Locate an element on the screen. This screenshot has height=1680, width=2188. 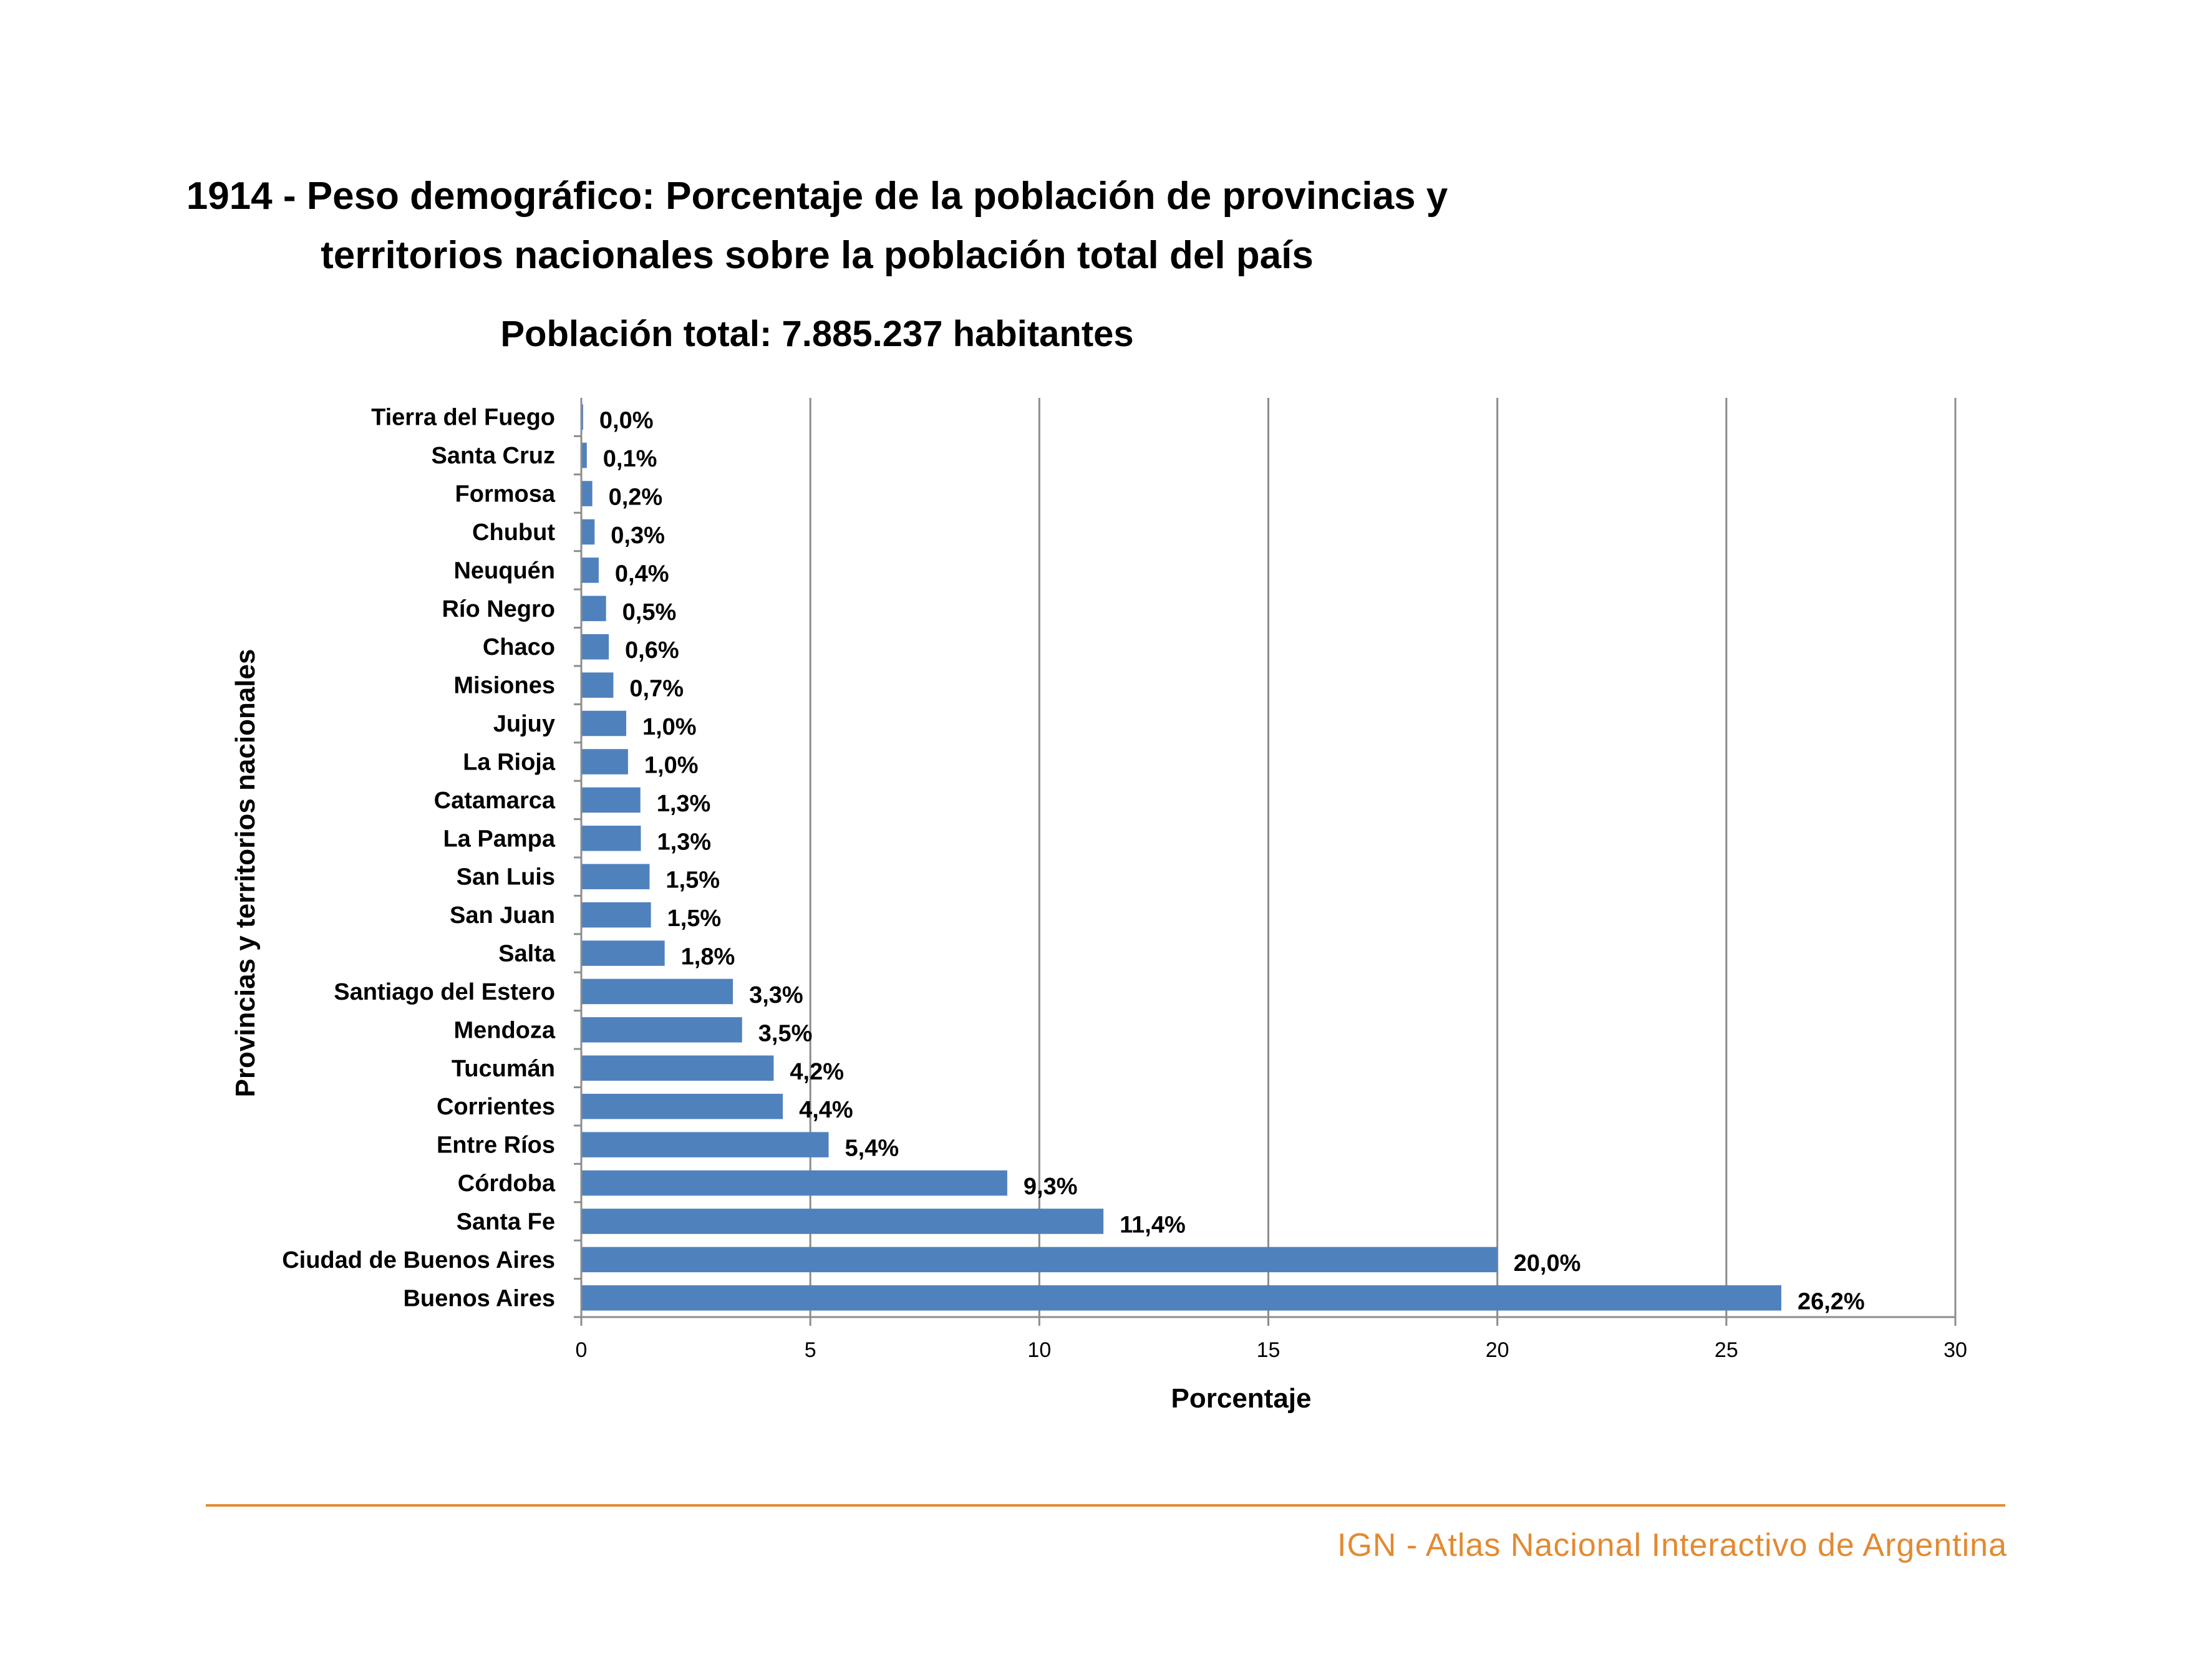
category-label: Catamarca is located at coordinates (495, 801).